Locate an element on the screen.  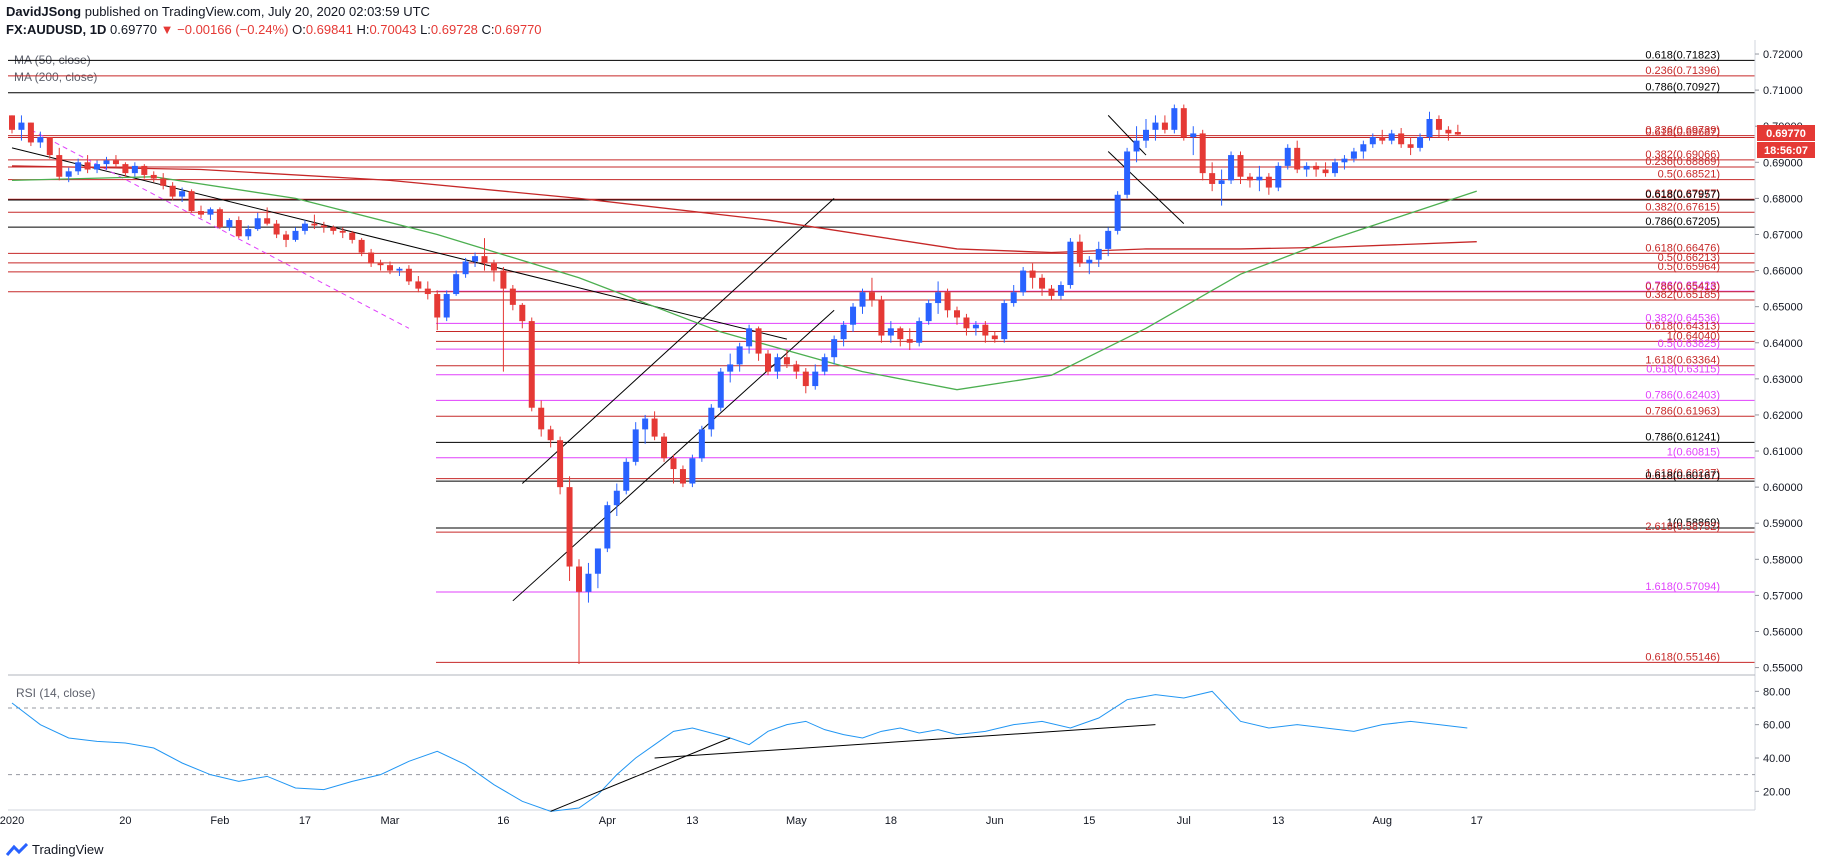
price-tick-label: 0.58000 is located at coordinates (1783, 560).